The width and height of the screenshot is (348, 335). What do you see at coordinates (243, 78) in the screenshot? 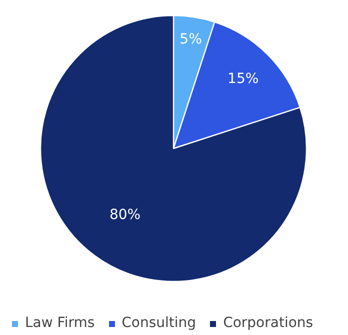
I see `data-label: 15%` at bounding box center [243, 78].